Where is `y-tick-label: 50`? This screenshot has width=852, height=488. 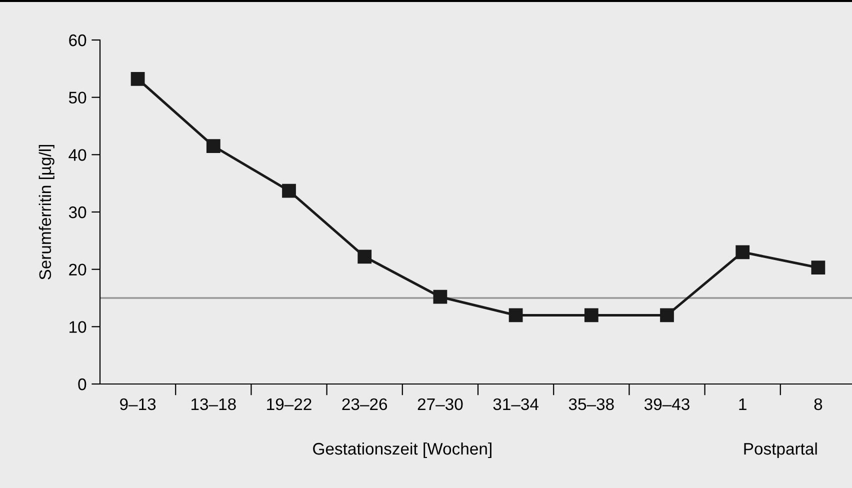
y-tick-label: 50 is located at coordinates (77, 98).